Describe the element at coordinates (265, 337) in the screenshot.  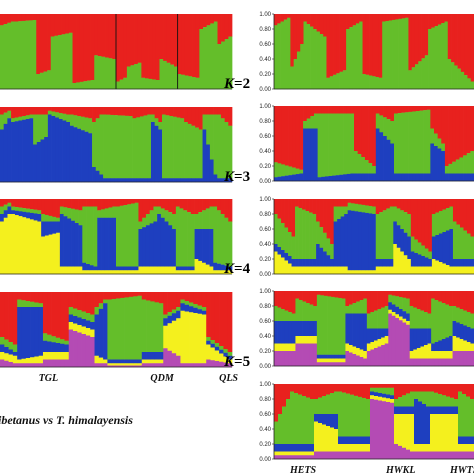
I see `y-tick-label: 0.40` at that location.